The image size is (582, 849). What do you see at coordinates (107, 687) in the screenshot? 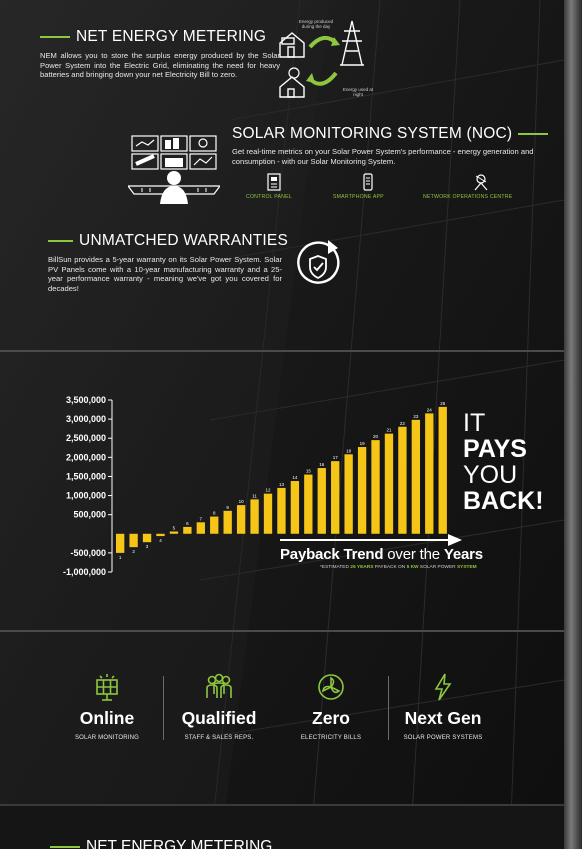
I see `solar-panel-icon` at bounding box center [107, 687].